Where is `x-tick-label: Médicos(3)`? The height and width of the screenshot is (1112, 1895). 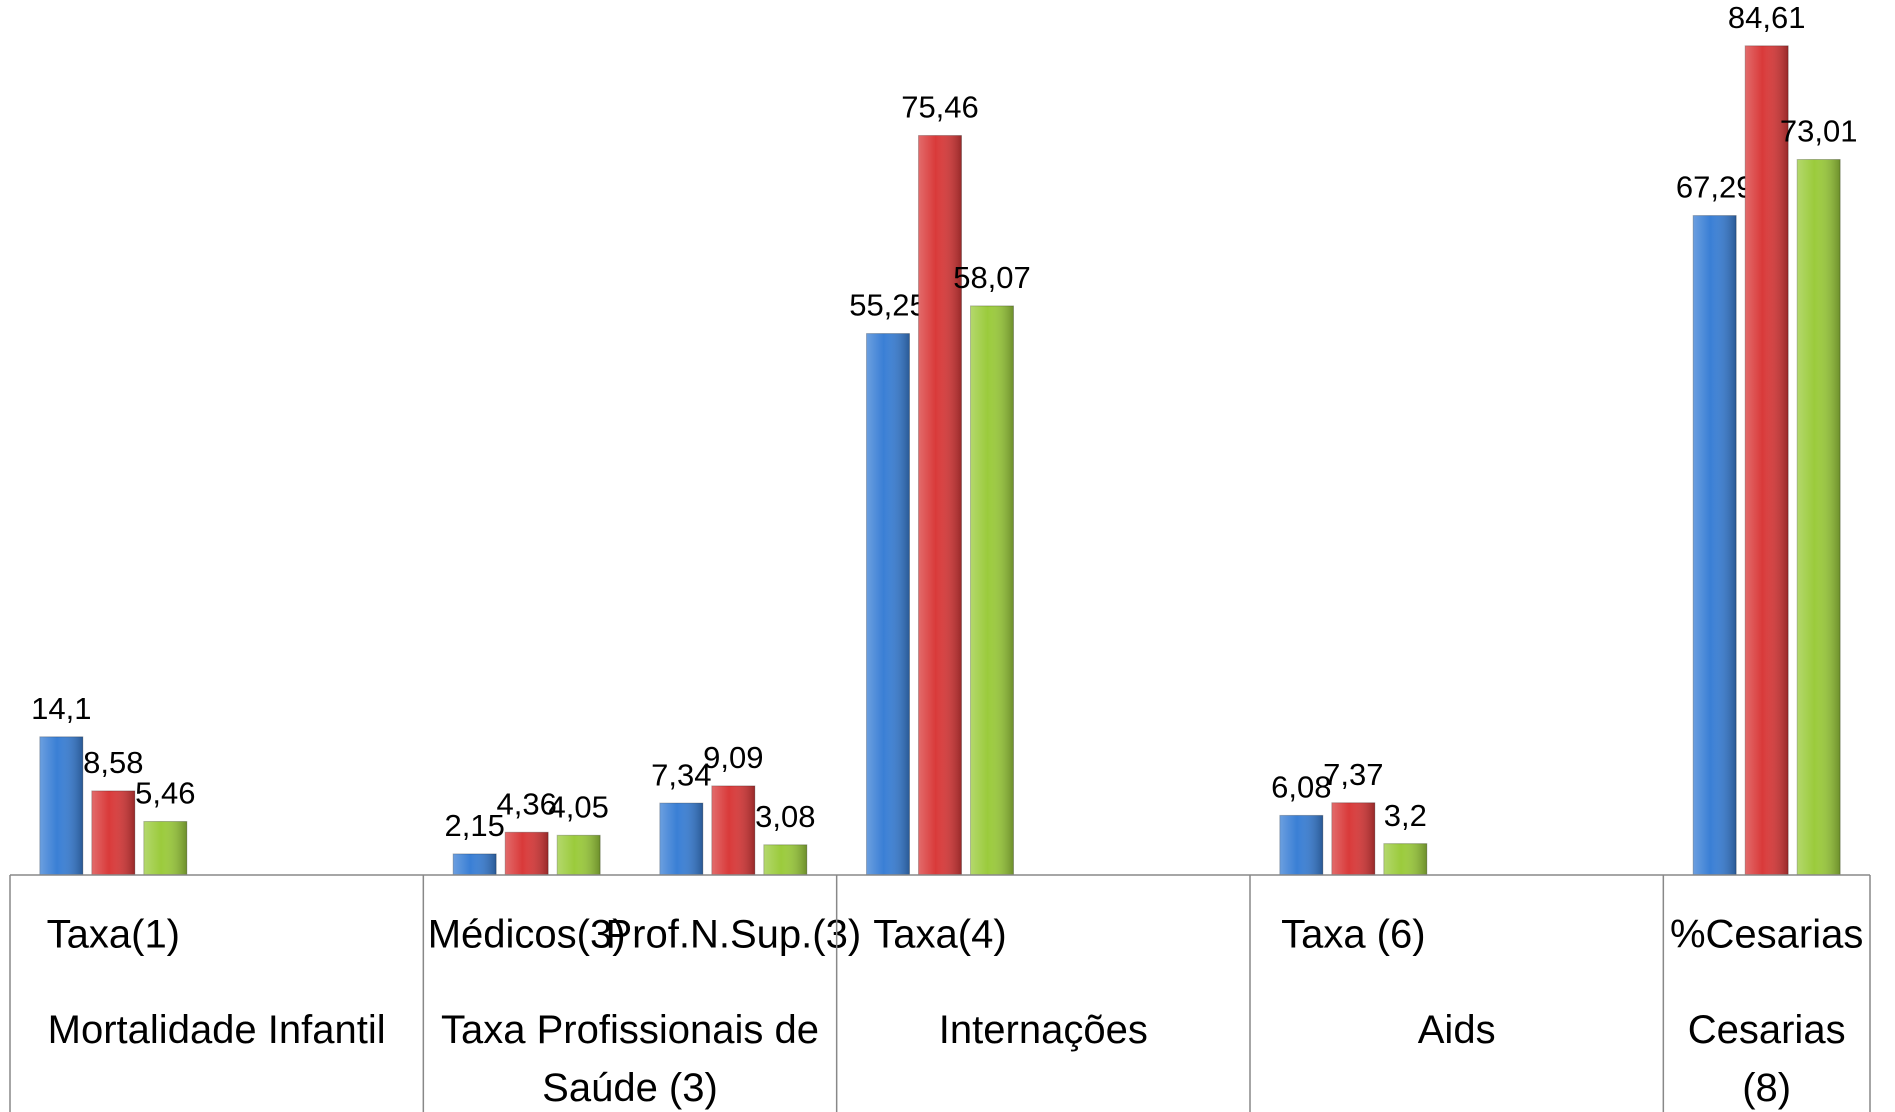
x-tick-label: Médicos(3) is located at coordinates (527, 935).